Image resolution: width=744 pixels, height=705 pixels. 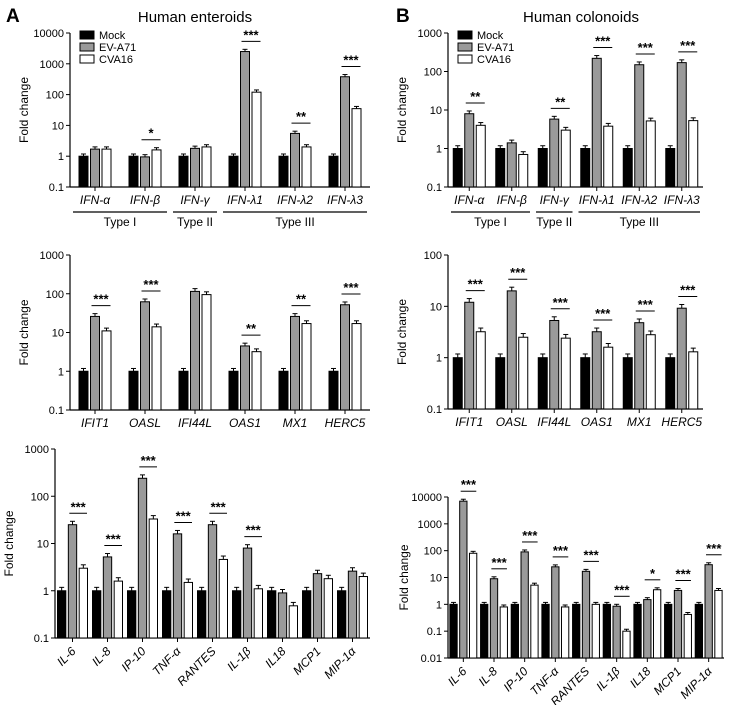 What do you see at coordinates (151, 133) in the screenshot?
I see `significance-label: *` at bounding box center [151, 133].